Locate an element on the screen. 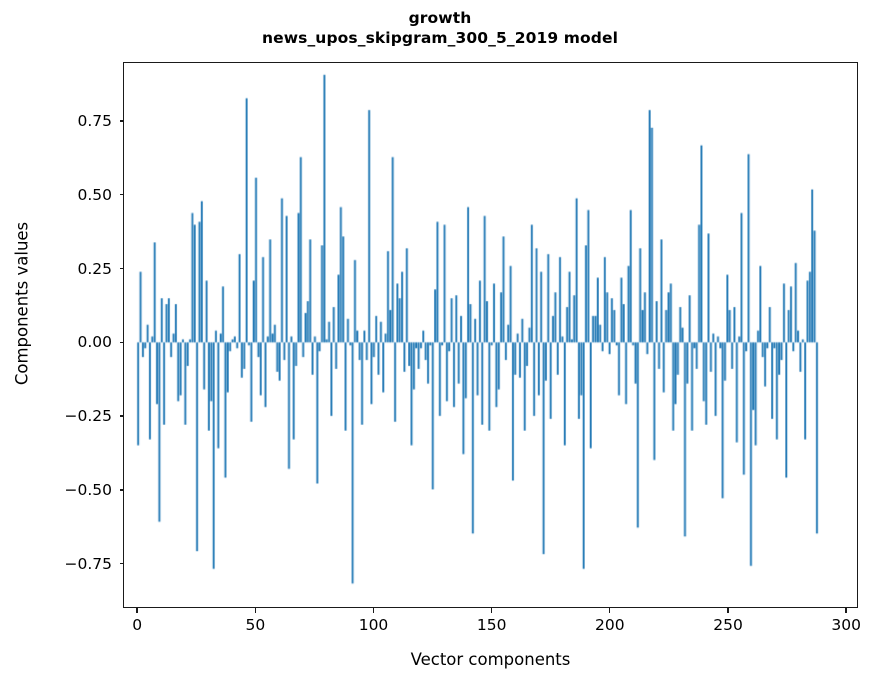 The height and width of the screenshot is (696, 880). x-axis-tick-label: 50 is located at coordinates (255, 625).